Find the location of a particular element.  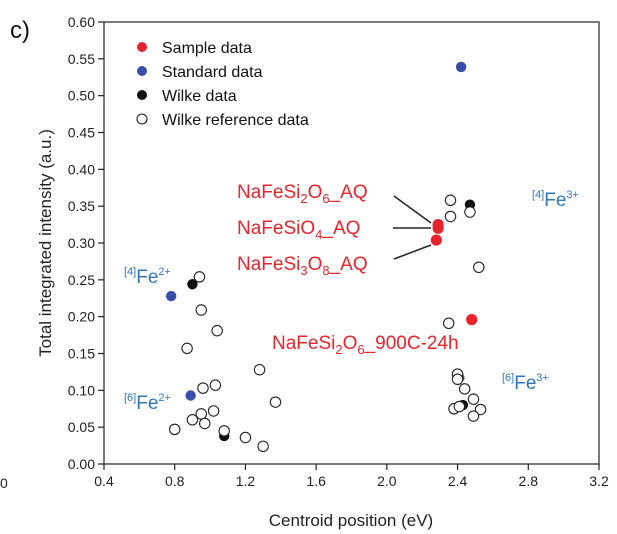

annotation-nafesi2o6: NaFeSi2O6_AQ is located at coordinates (302, 194).